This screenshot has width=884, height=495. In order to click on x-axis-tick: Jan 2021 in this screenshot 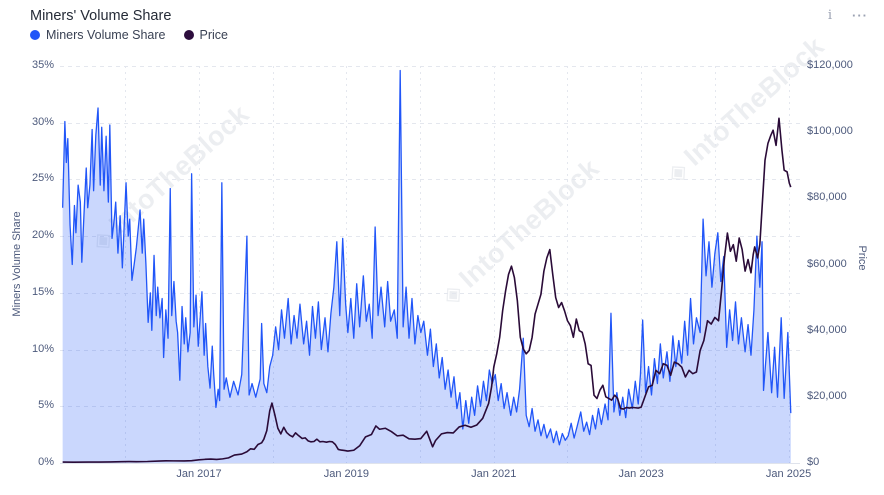, I will do `click(494, 474)`.